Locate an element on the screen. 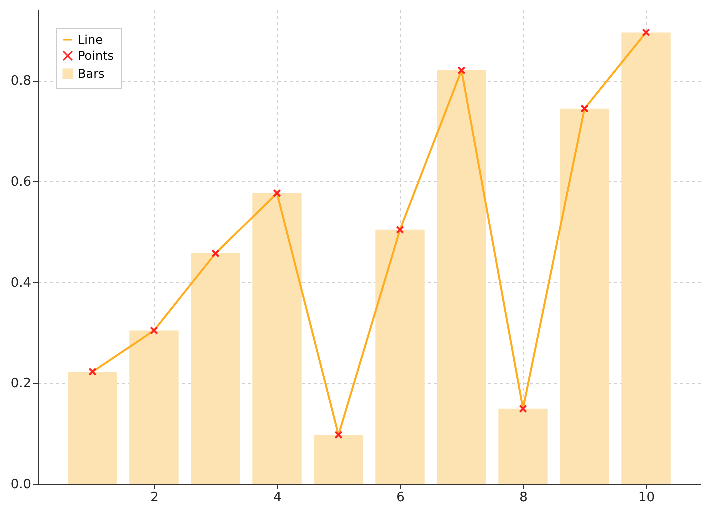 This screenshot has height=514, width=721. x-tick-label: 2 is located at coordinates (154, 498).